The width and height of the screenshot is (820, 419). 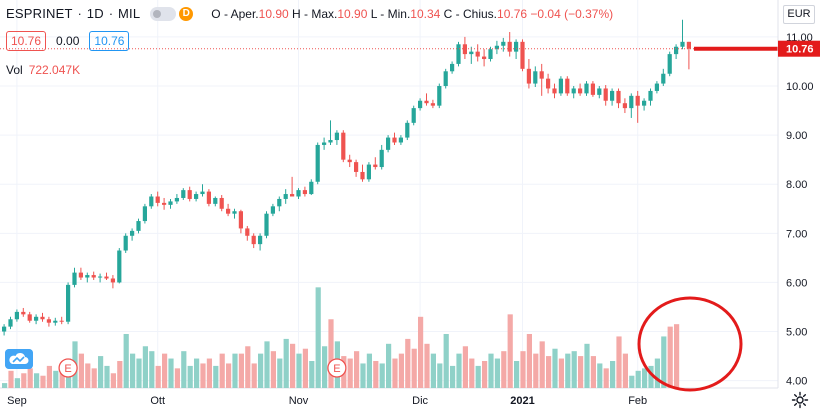 I want to click on volume-legend: Vol 722.047K, so click(x=43, y=70).